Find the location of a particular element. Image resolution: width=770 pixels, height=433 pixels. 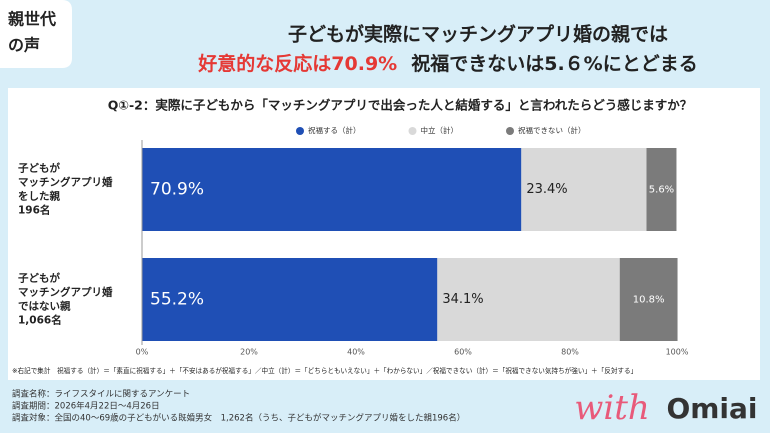

value-label: 10.8% is located at coordinates (649, 300).